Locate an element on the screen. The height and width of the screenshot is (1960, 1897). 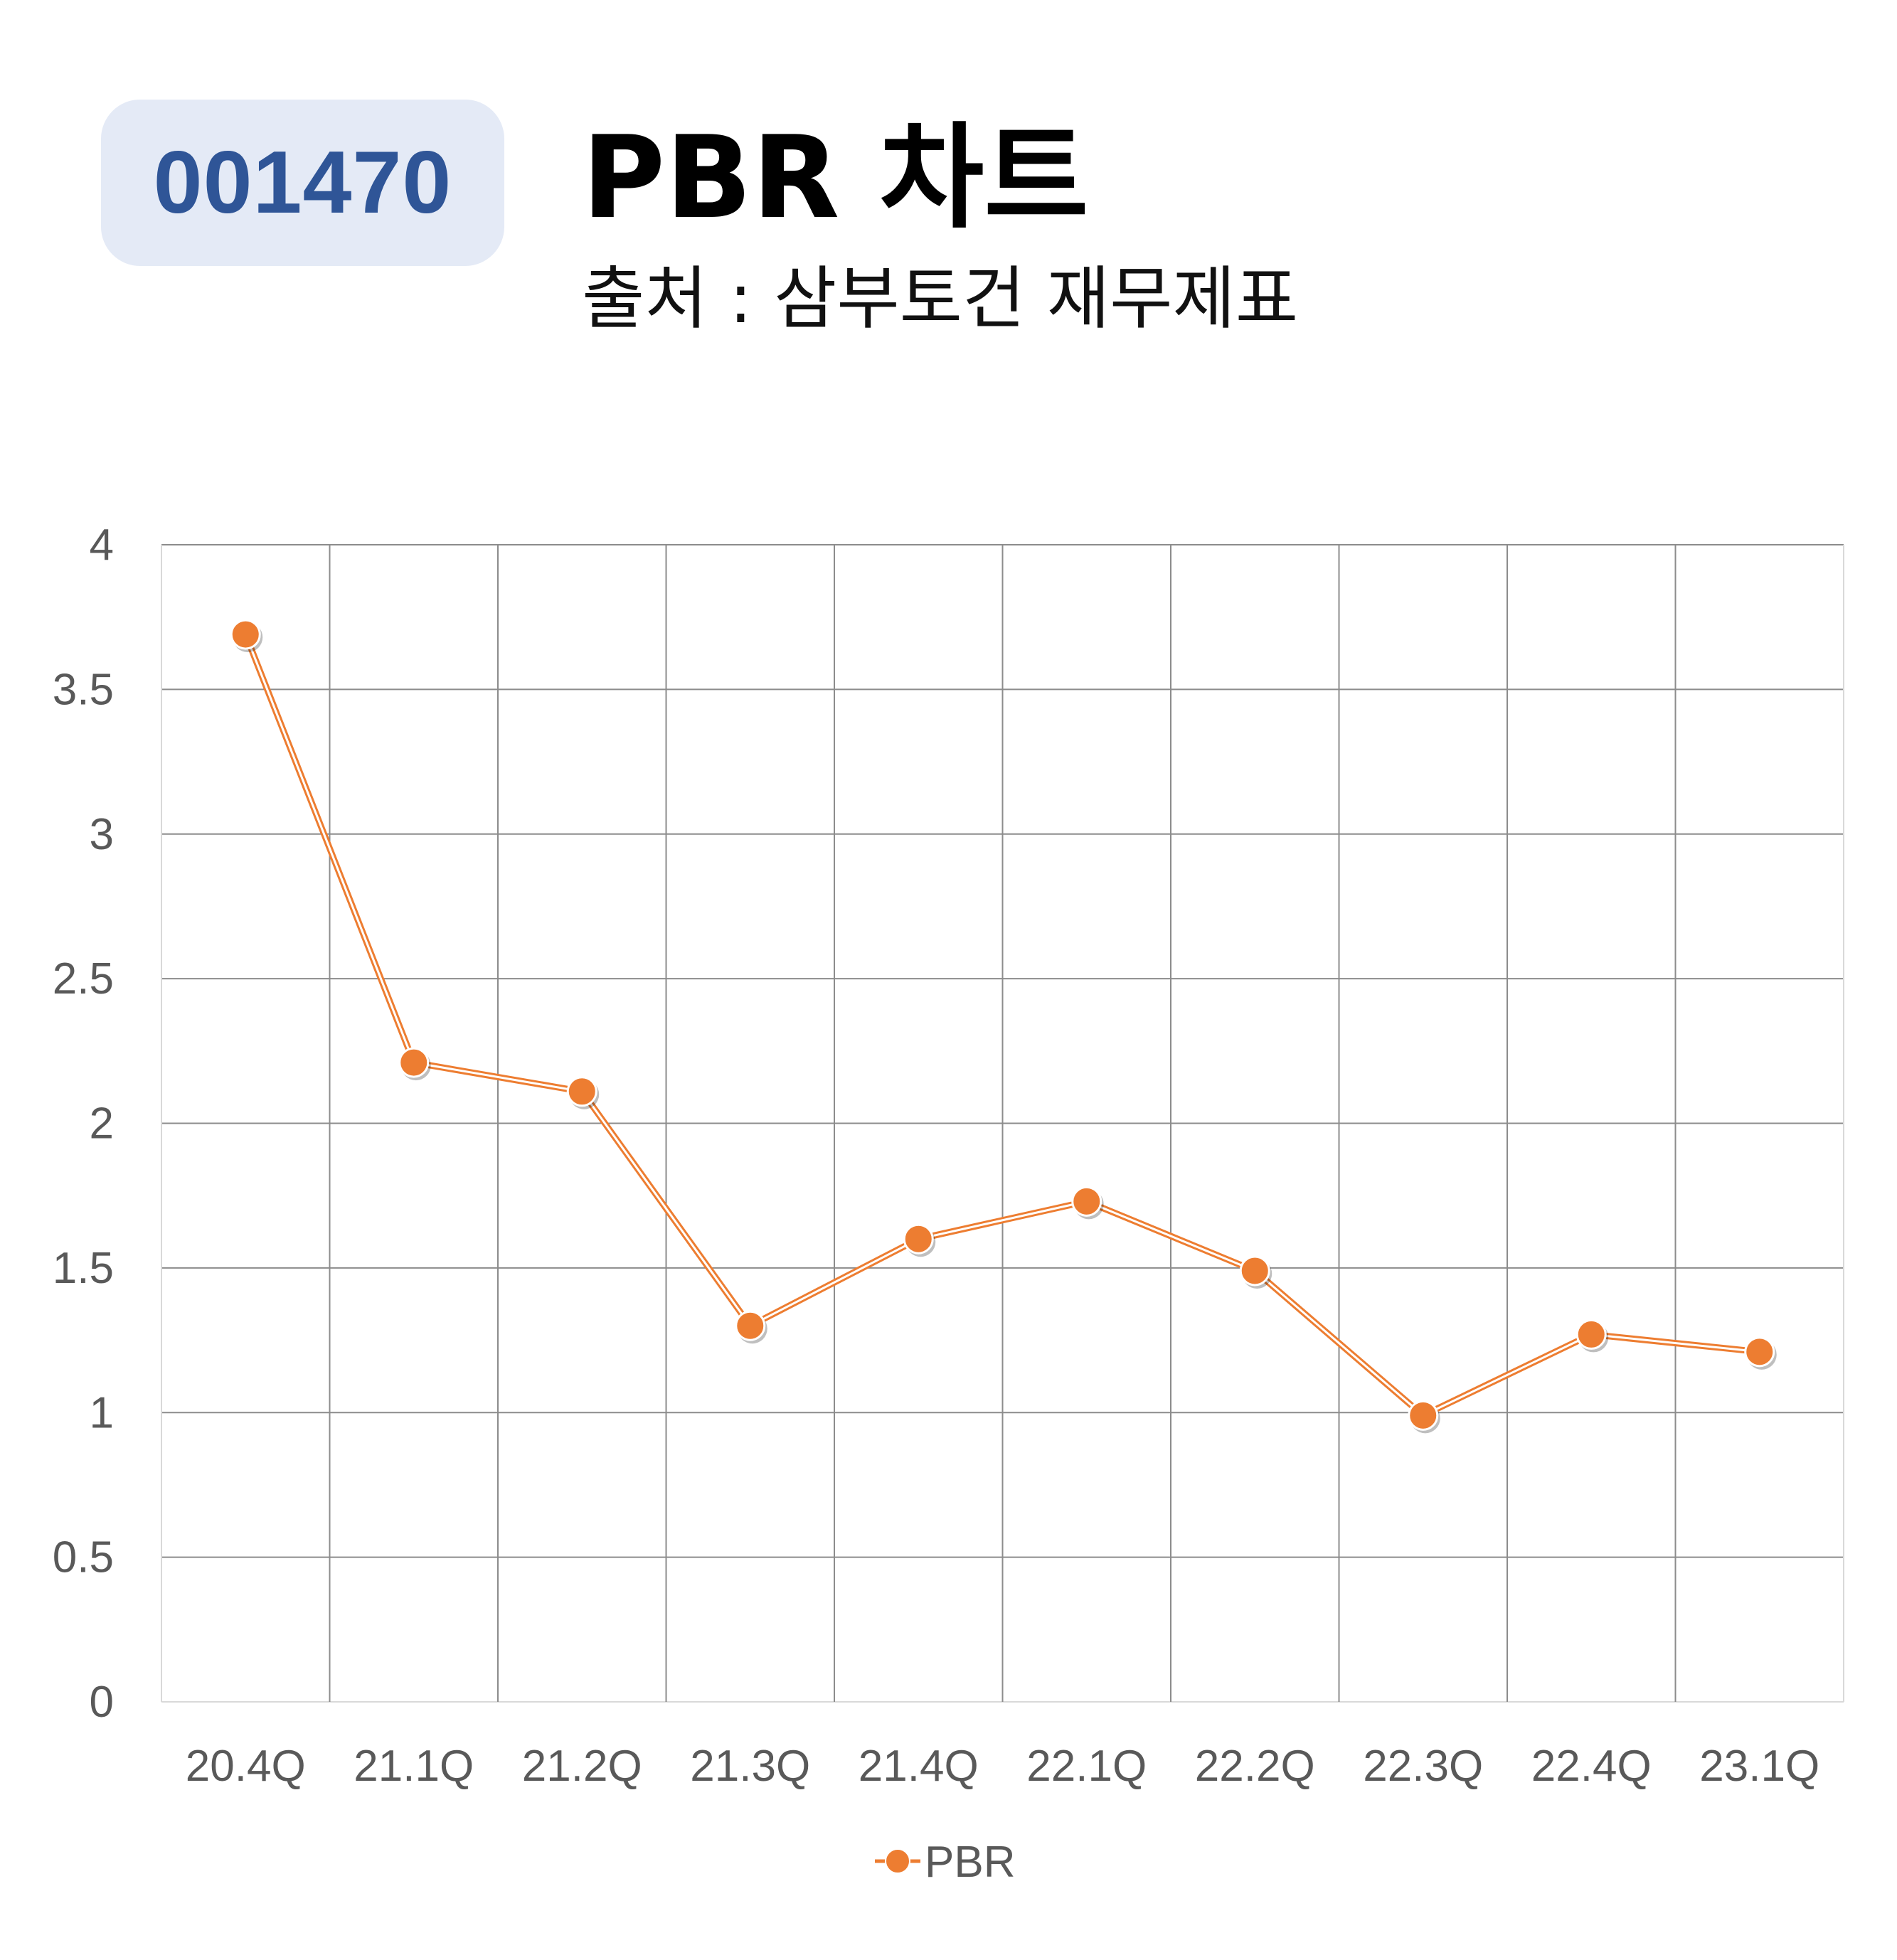
y-tick-label: 2 is located at coordinates (102, 1124).